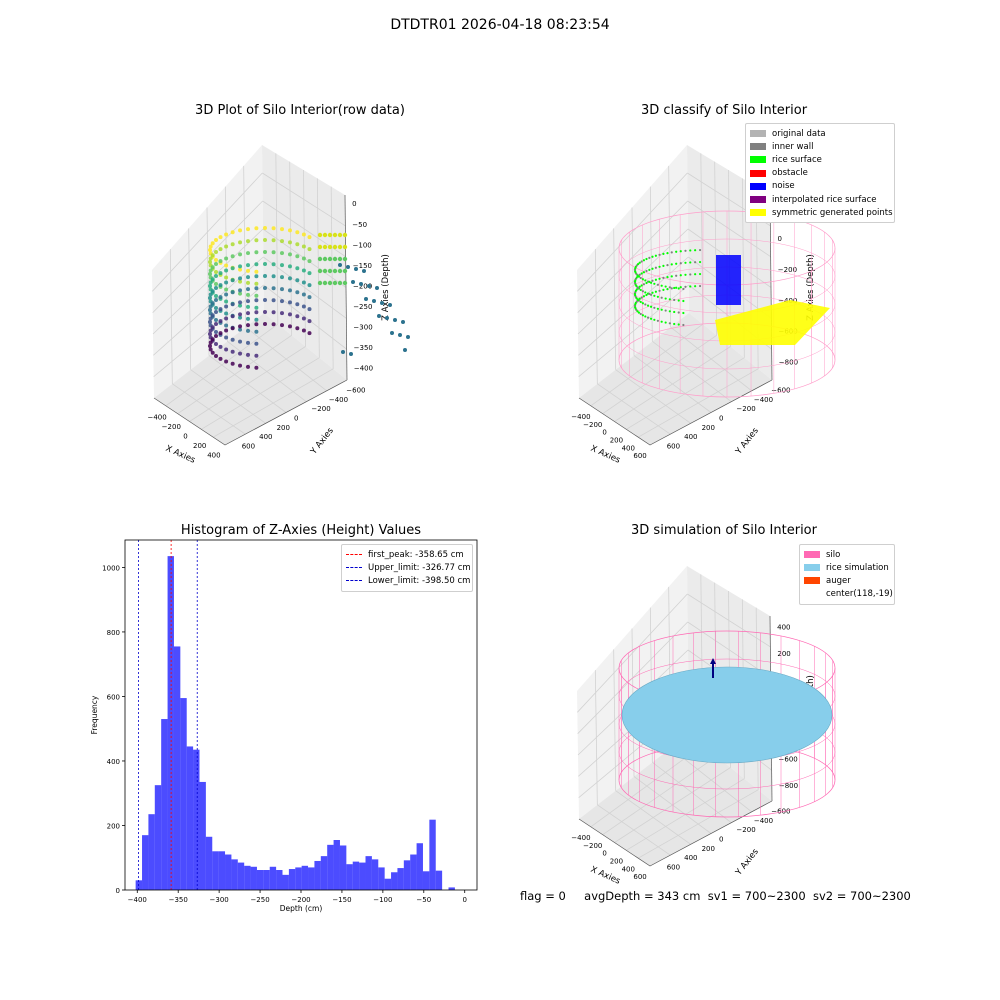 This screenshot has height=1000, width=1000. Describe the element at coordinates (820, 199) in the screenshot. I see `cls-legend-item: interpolated rice surface` at that location.